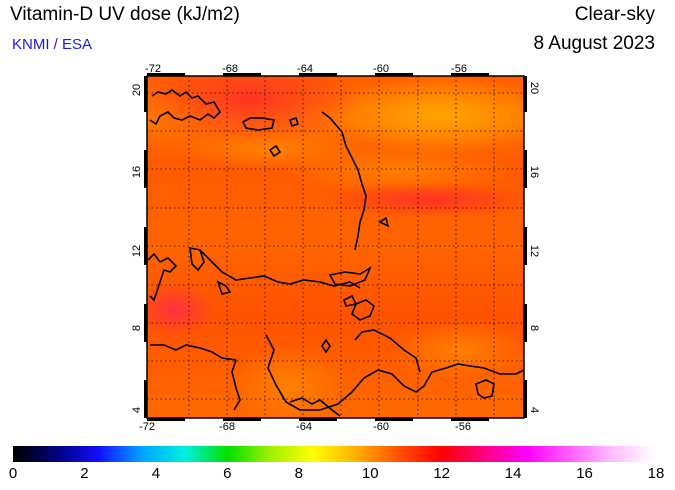 The width and height of the screenshot is (675, 490). What do you see at coordinates (156, 473) in the screenshot?
I see `colorbar-tick-label: 4` at bounding box center [156, 473].